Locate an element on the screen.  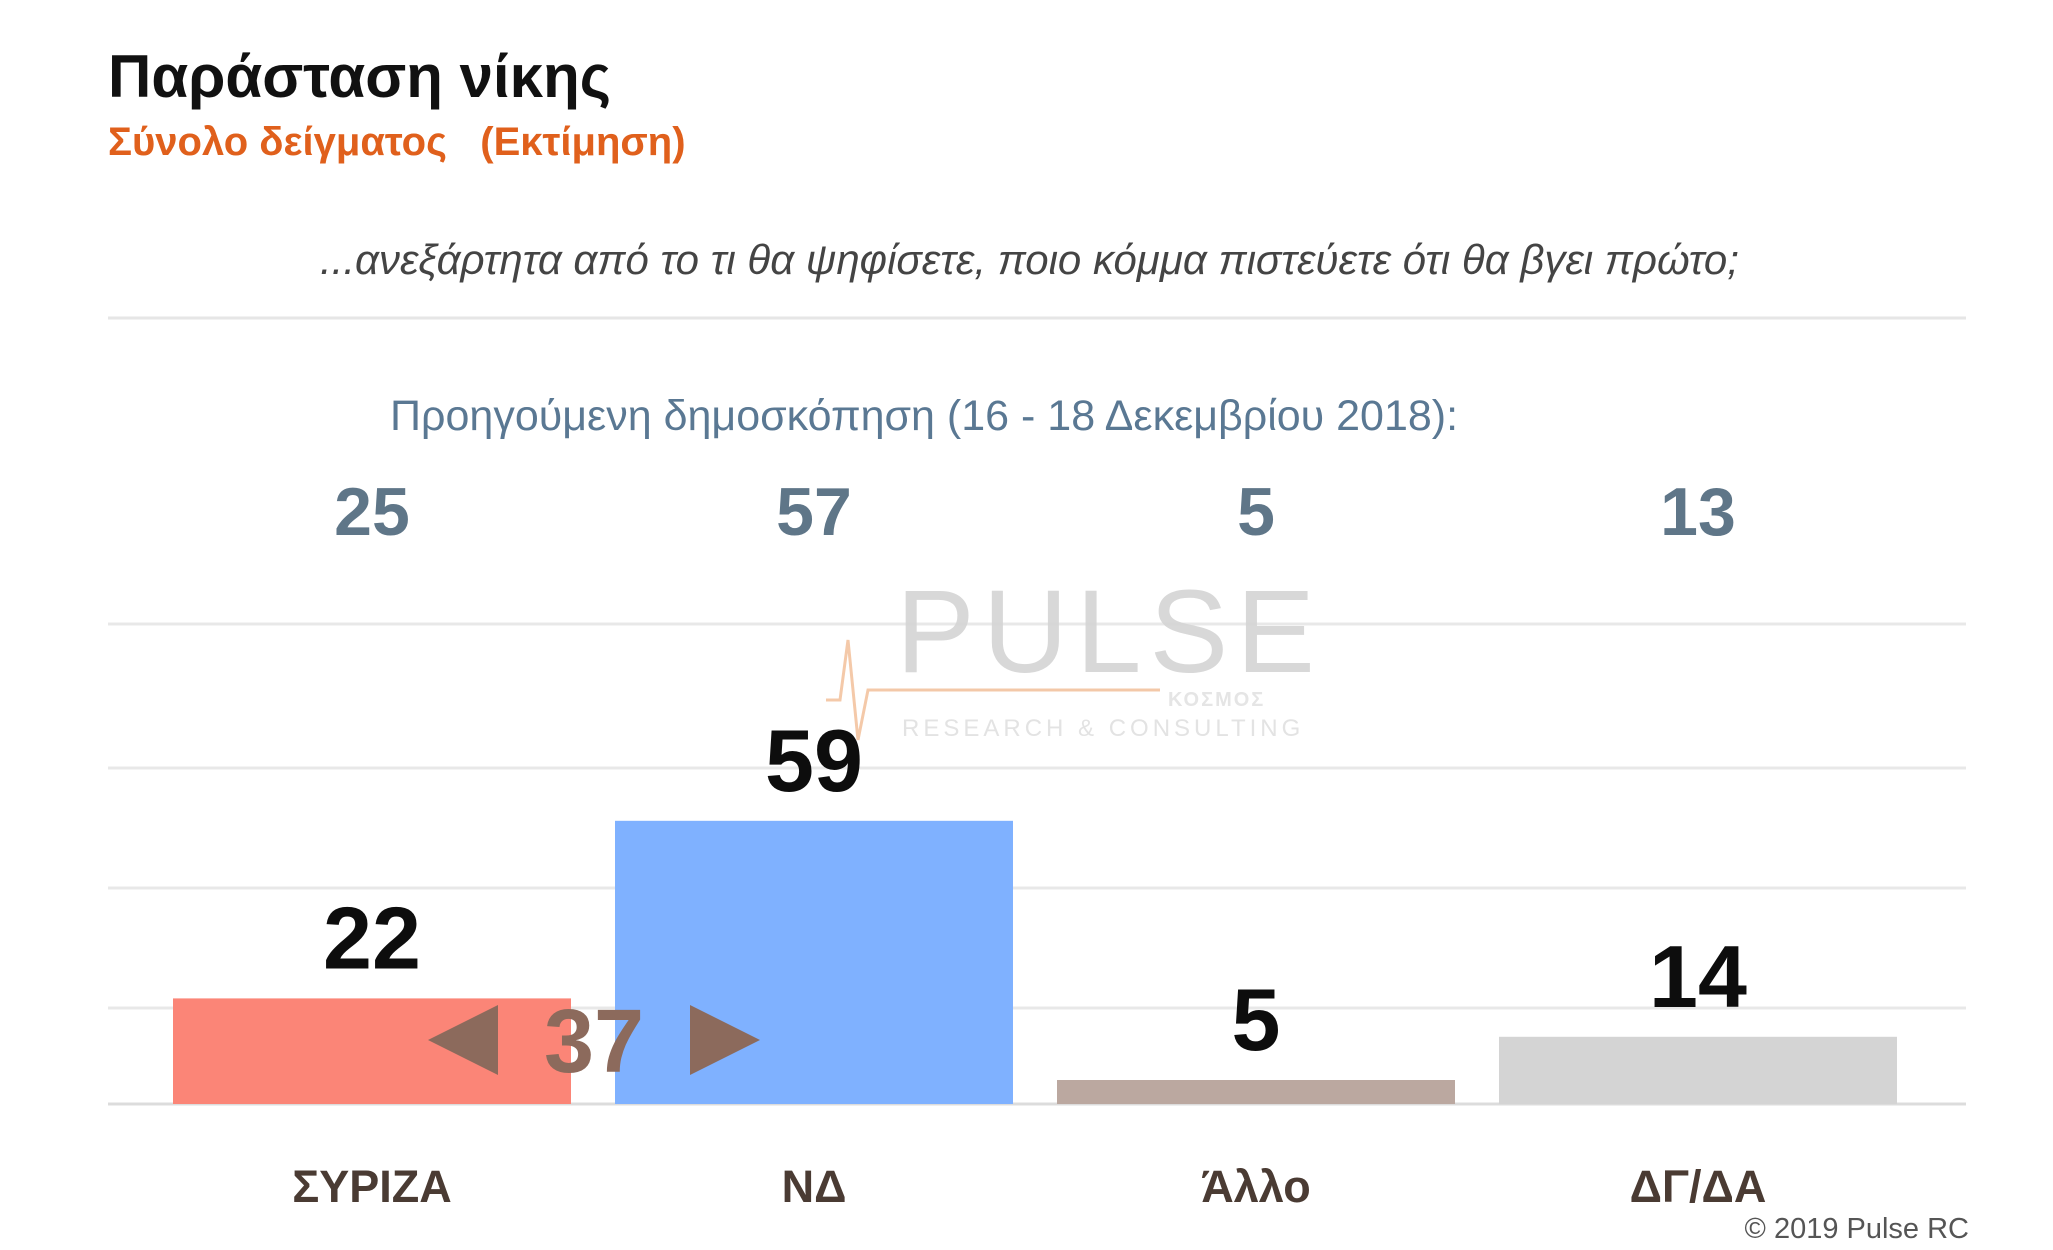
previous-value-nd: 57 is located at coordinates (814, 512).